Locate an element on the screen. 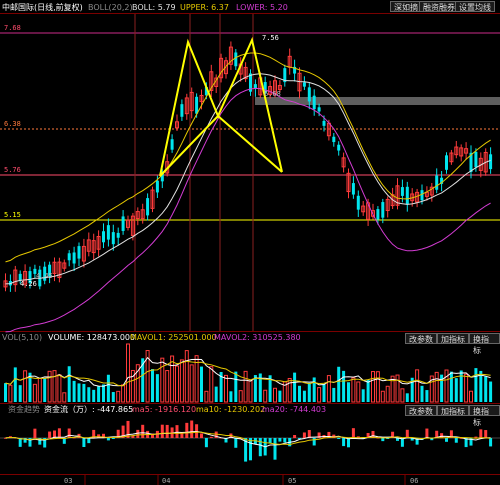 The width and height of the screenshot is (500, 485). price-tick-768: 7.68 is located at coordinates (12, 28).